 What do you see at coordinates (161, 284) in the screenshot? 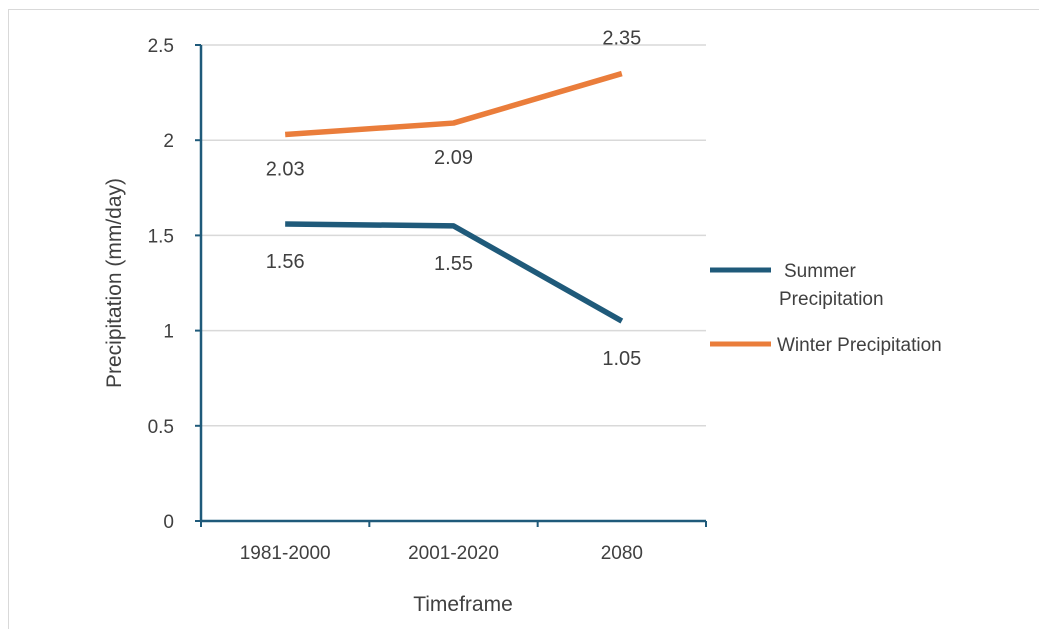
I see `y-tick-labels: 0 0.5 1 1.5 2 2.5` at bounding box center [161, 284].